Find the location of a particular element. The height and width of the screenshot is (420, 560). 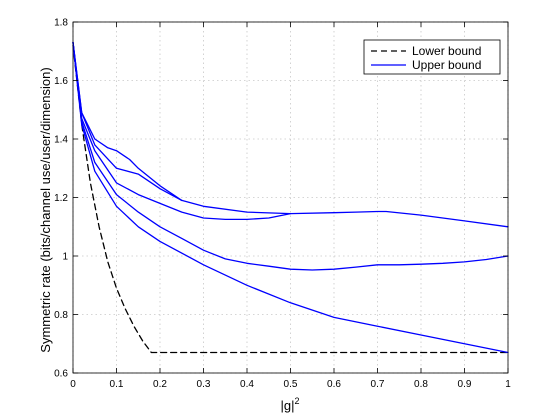

x-axis-label-superscript: 2 is located at coordinates (296, 401).